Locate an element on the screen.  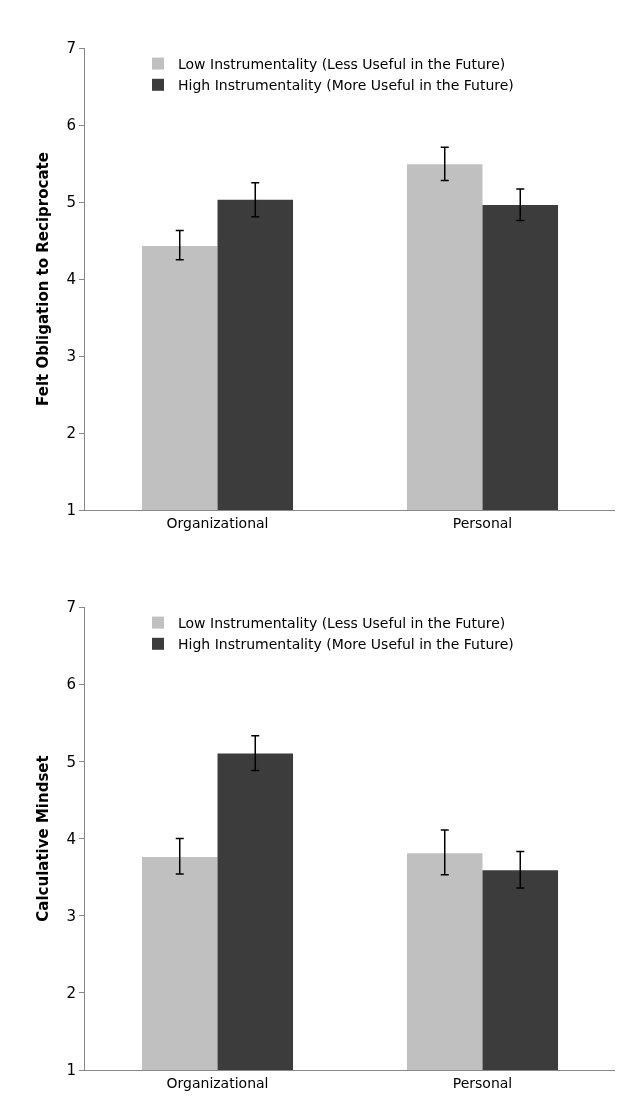
y-axis-title: Calculative Mindset is located at coordinates (42, 838).